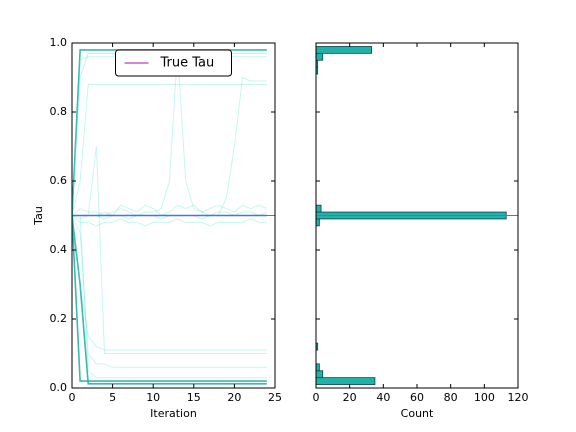 The height and width of the screenshot is (432, 576). I want to click on x-tick-label: 100, so click(484, 397).